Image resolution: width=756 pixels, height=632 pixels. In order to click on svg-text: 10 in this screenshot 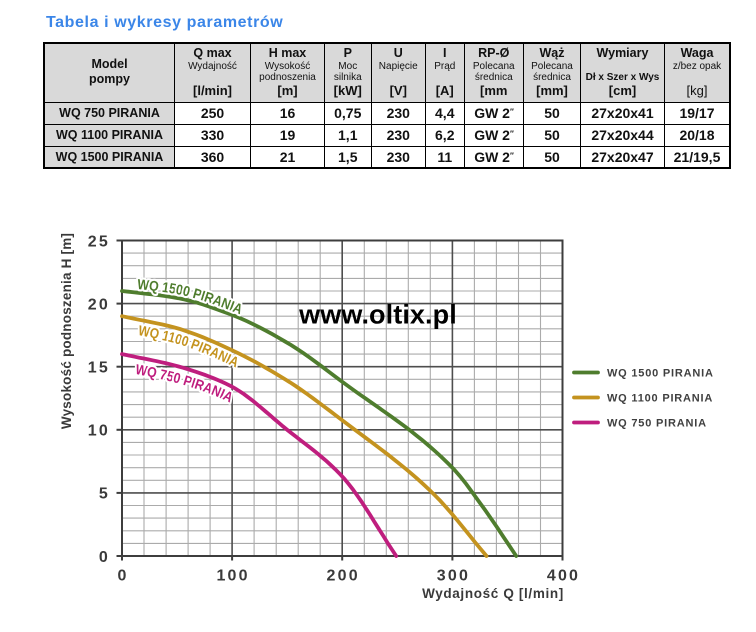, I will do `click(99, 431)`.